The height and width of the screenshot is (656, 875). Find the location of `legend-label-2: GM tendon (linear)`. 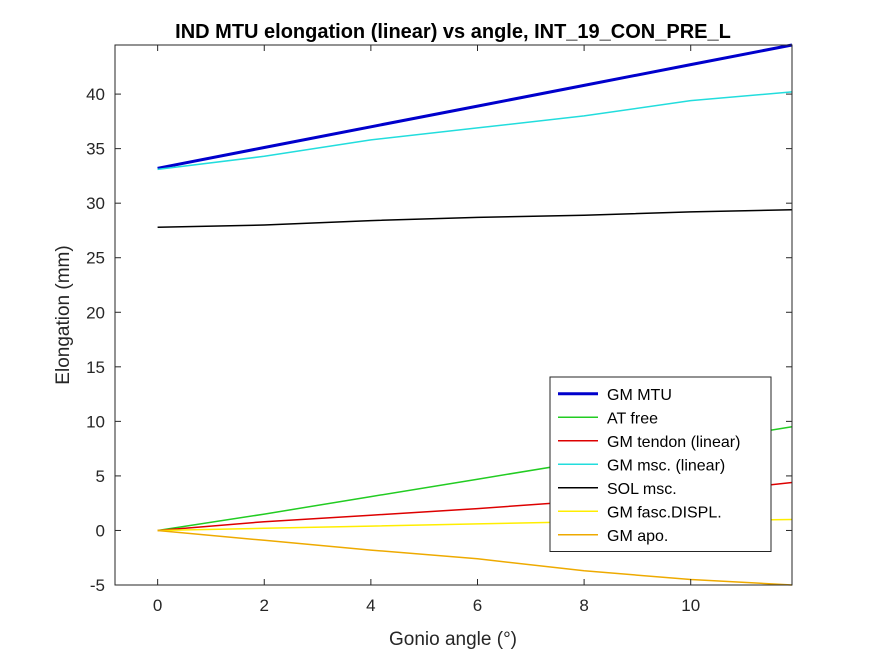

legend-label-2: GM tendon (linear) is located at coordinates (673, 442).